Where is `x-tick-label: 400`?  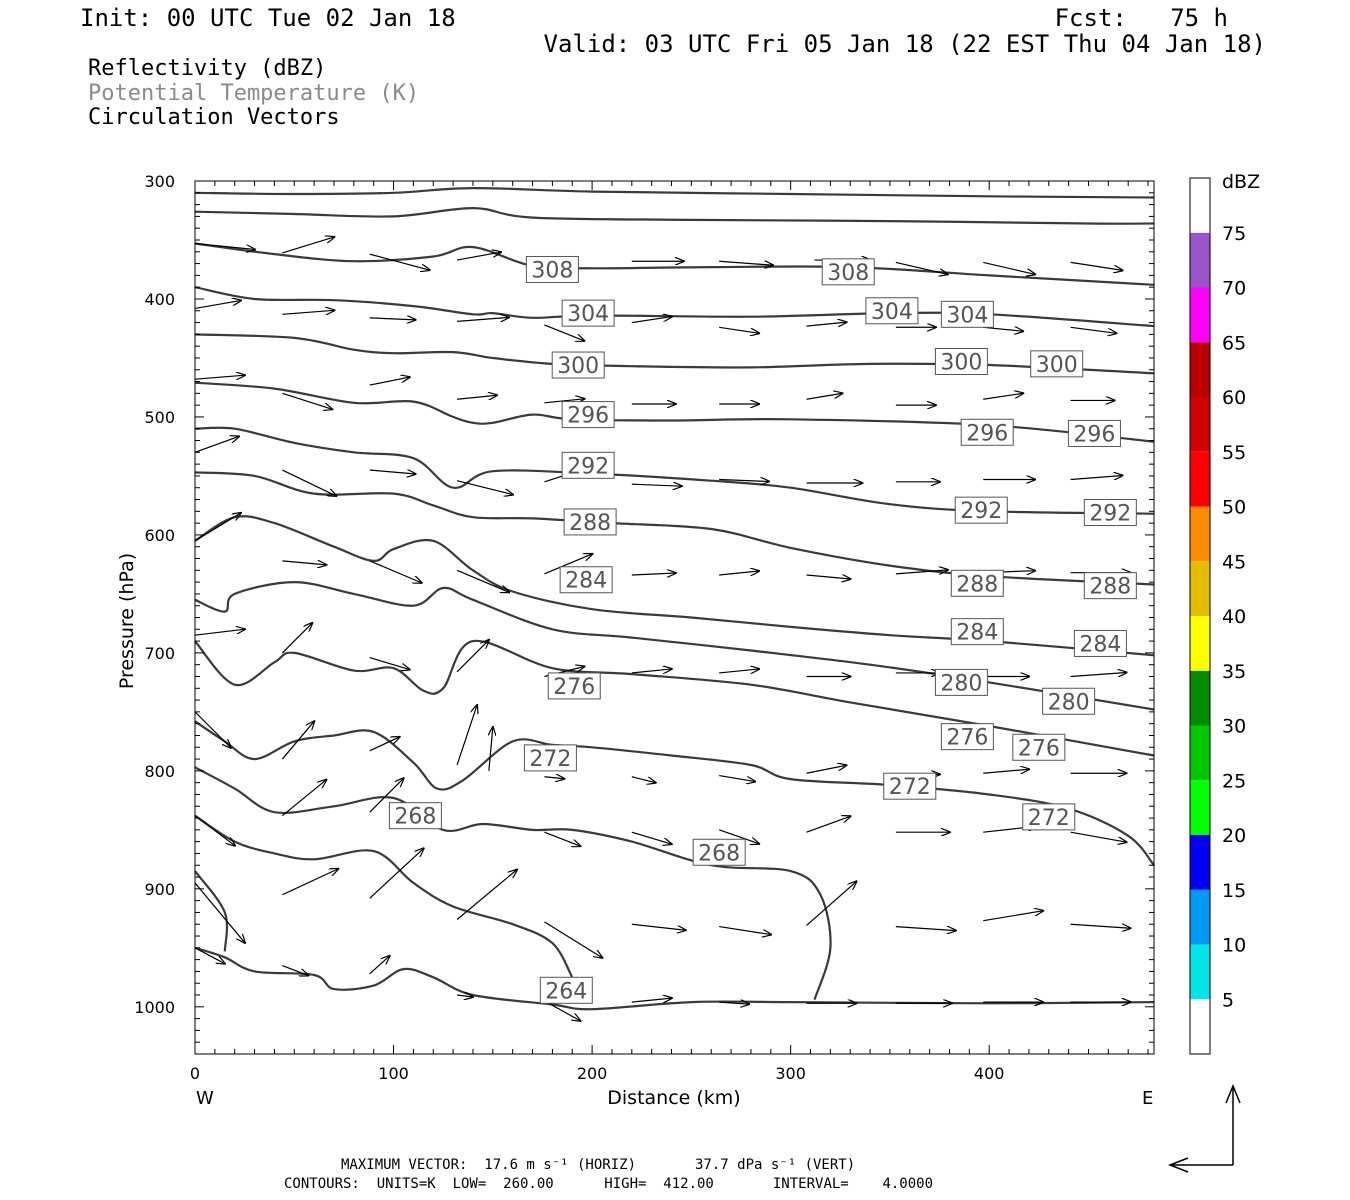 x-tick-label: 400 is located at coordinates (989, 1073).